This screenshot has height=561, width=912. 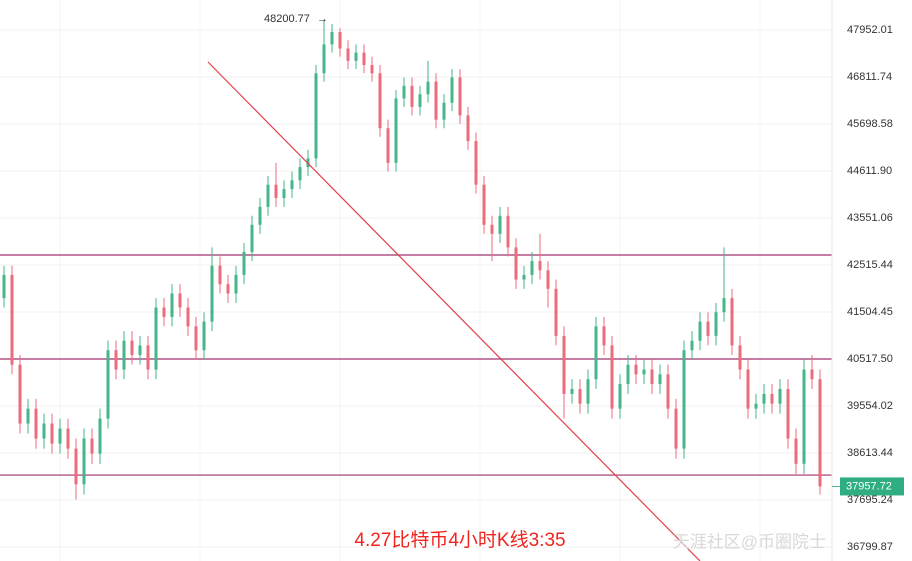 I want to click on y-tick-label: 42515.44, so click(x=870, y=265).